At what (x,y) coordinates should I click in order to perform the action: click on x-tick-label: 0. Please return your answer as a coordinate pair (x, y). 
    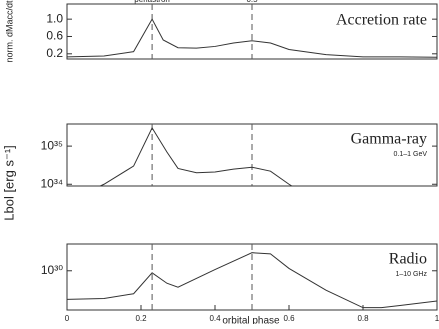
    Looking at the image, I should click on (67, 318).